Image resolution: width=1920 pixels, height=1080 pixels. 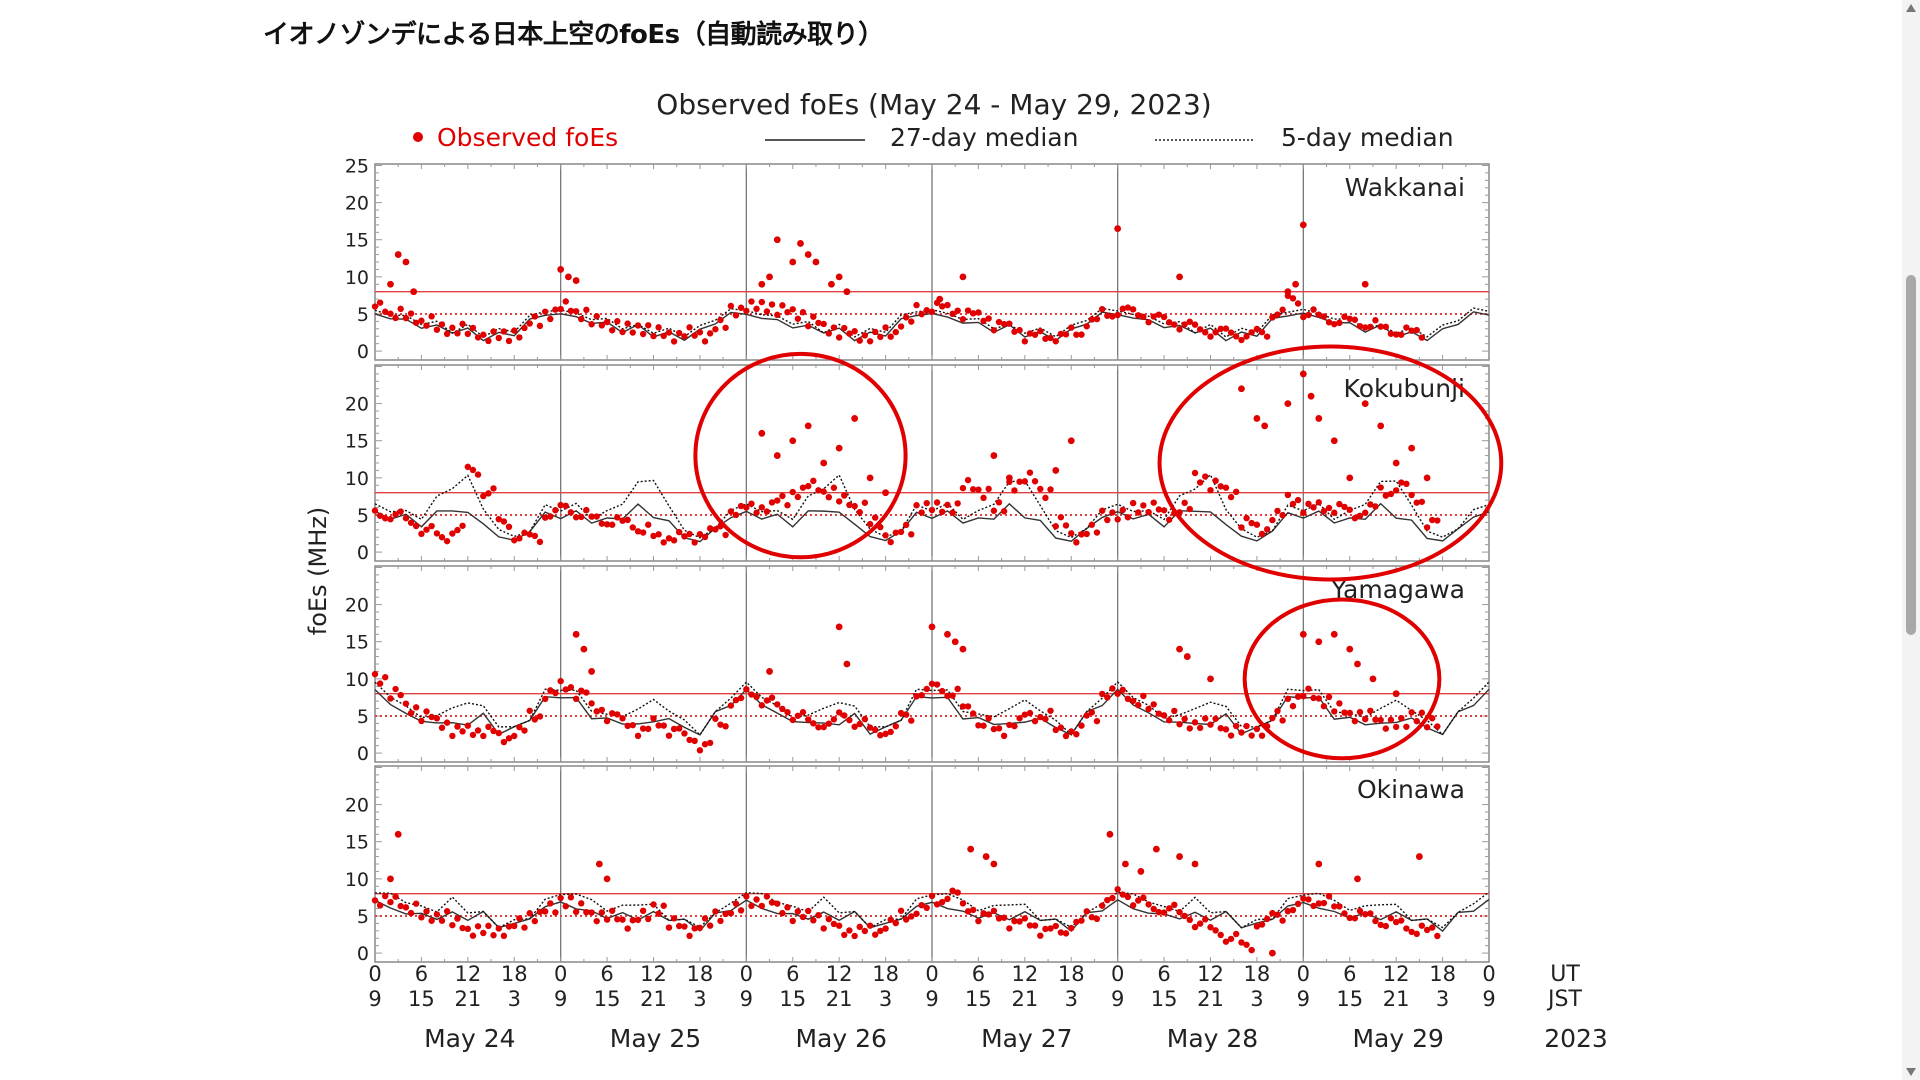 What do you see at coordinates (363, 754) in the screenshot?
I see `y-tick-label: 0` at bounding box center [363, 754].